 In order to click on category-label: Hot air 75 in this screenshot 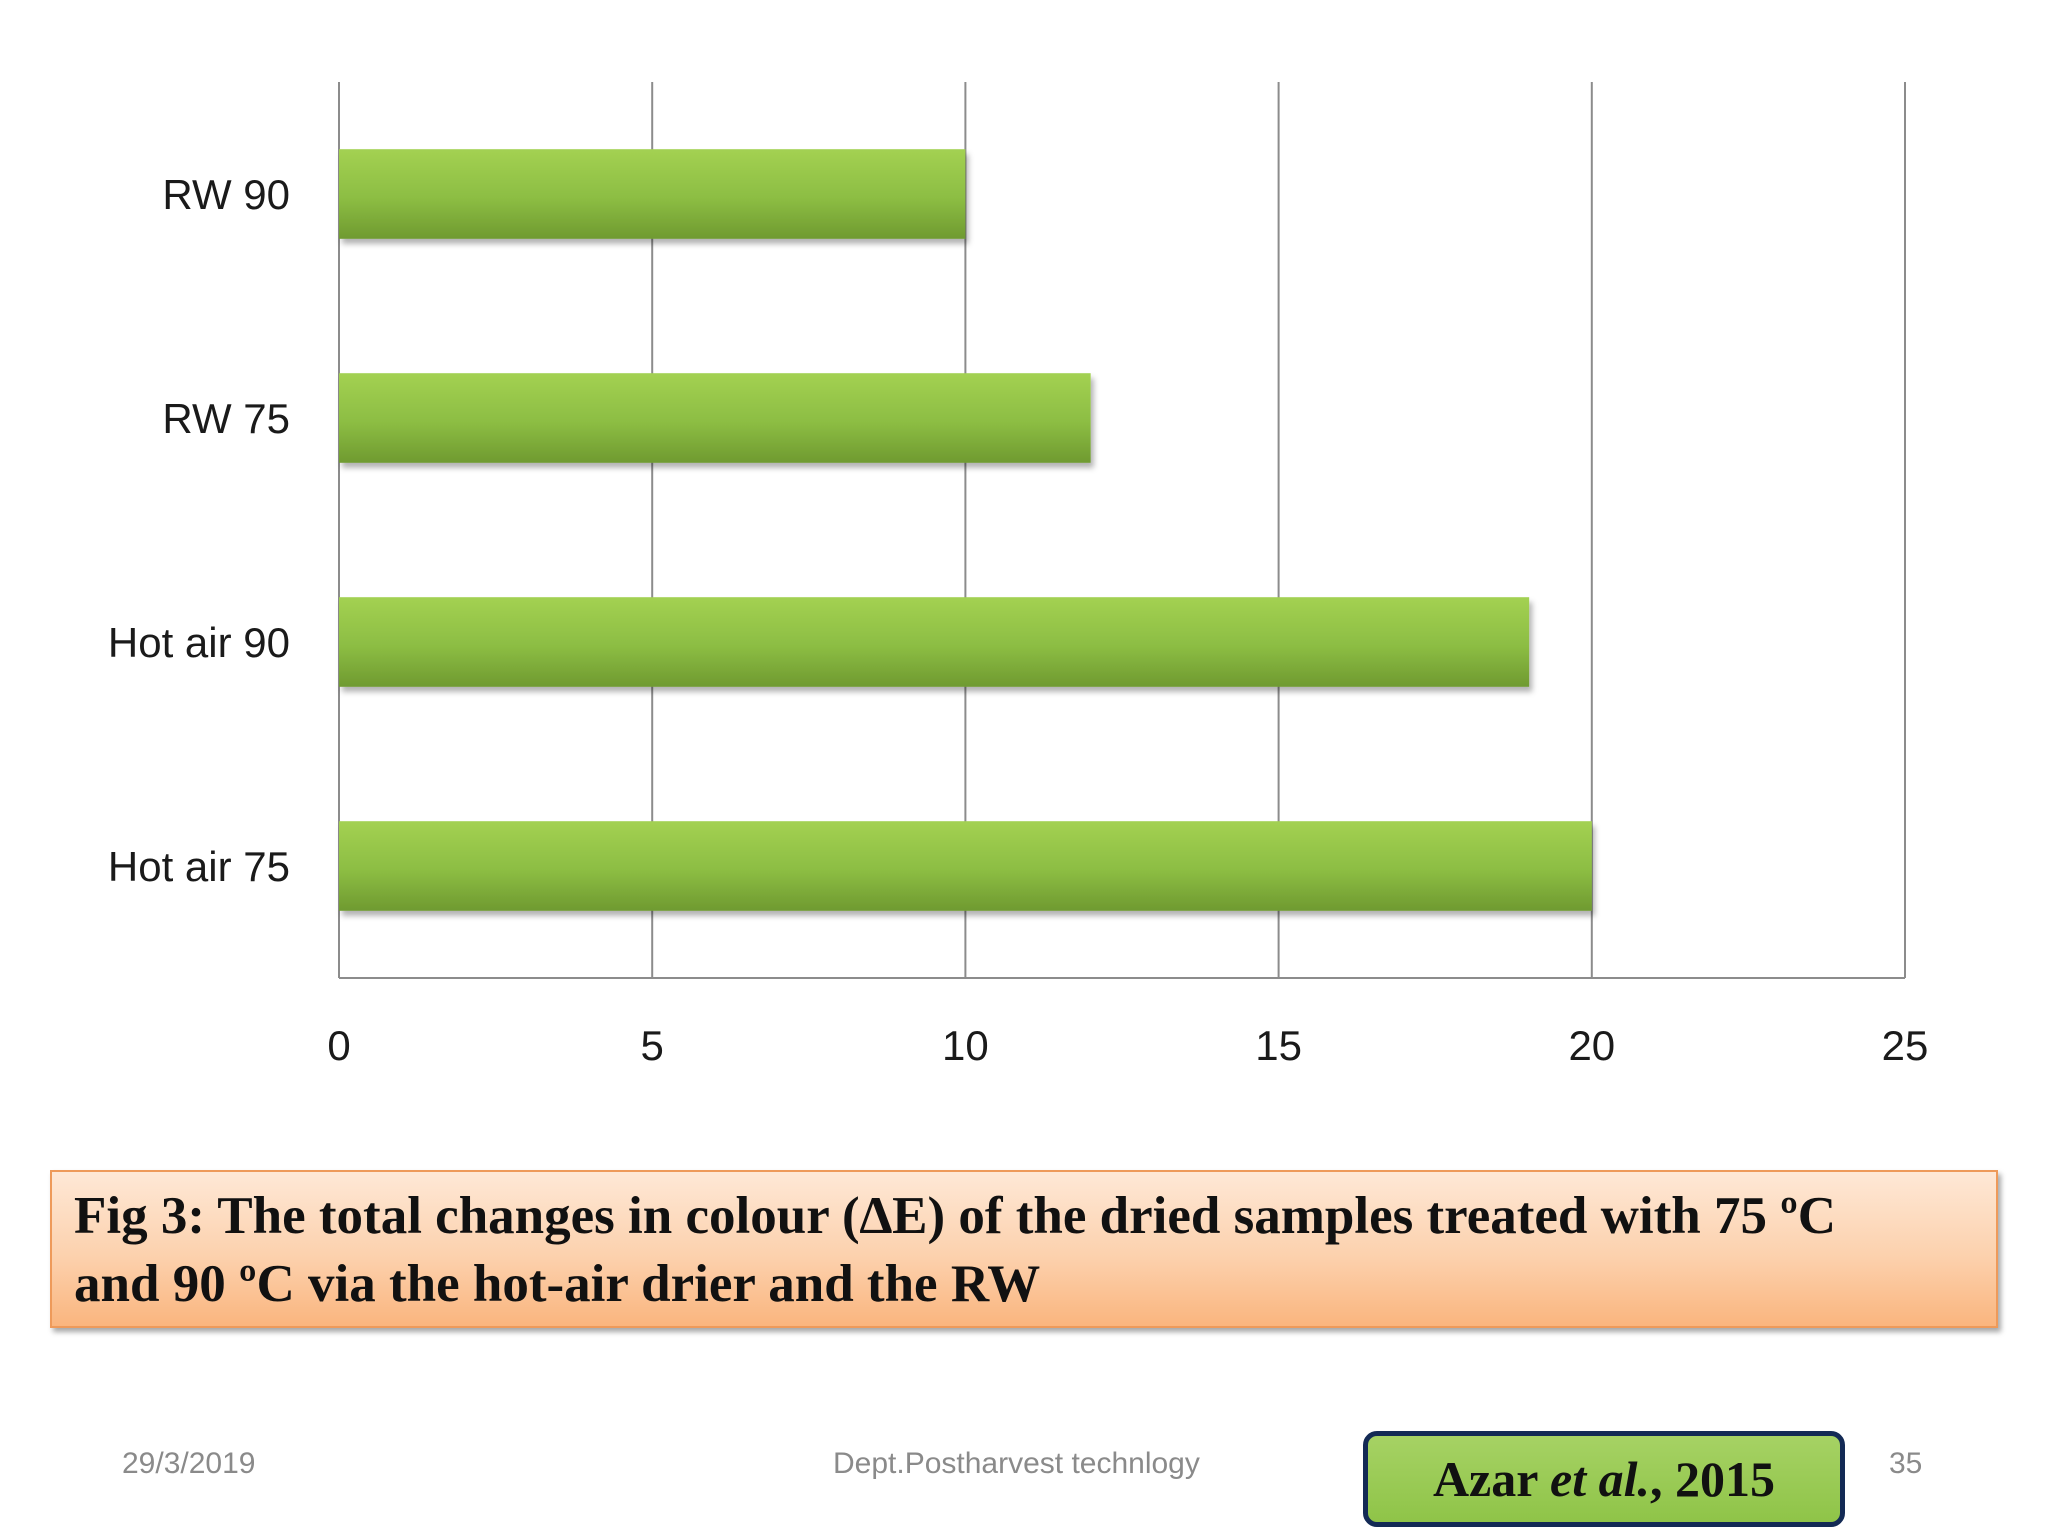, I will do `click(199, 866)`.